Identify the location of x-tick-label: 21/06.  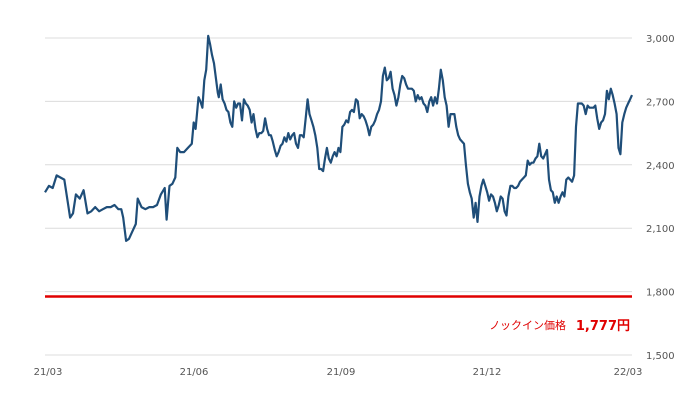
(194, 372).